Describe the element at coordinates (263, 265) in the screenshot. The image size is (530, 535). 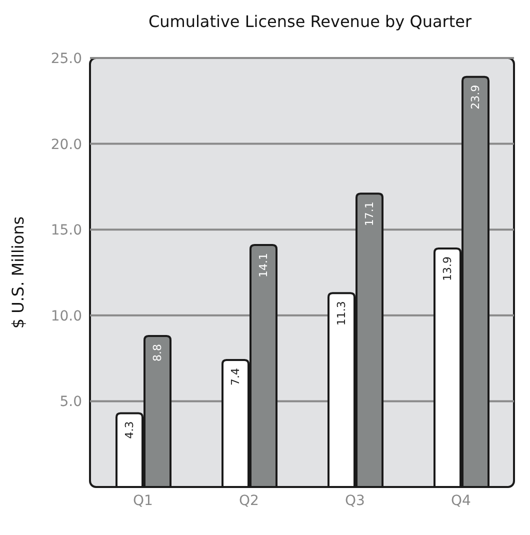
I see `data-label: 14.1` at that location.